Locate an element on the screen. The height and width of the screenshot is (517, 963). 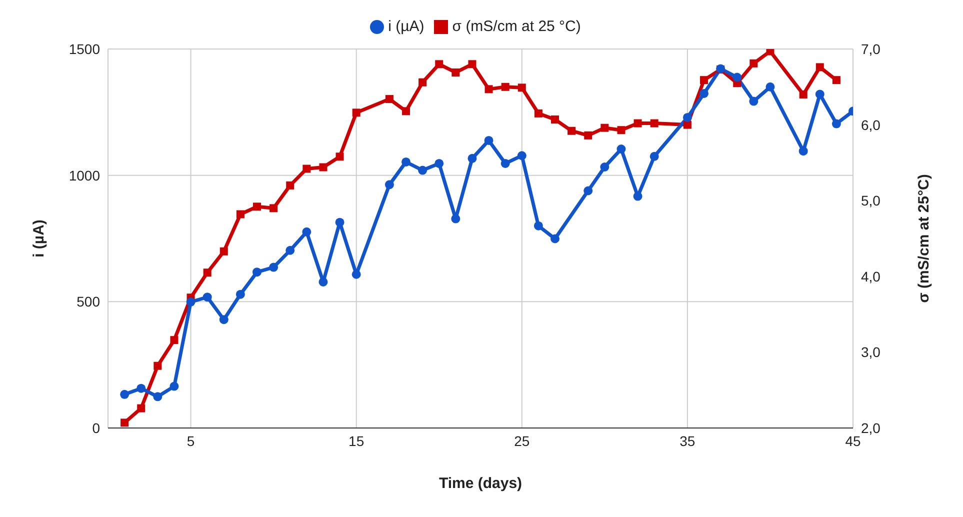
y-axis-title: i (µA) is located at coordinates (39, 239).